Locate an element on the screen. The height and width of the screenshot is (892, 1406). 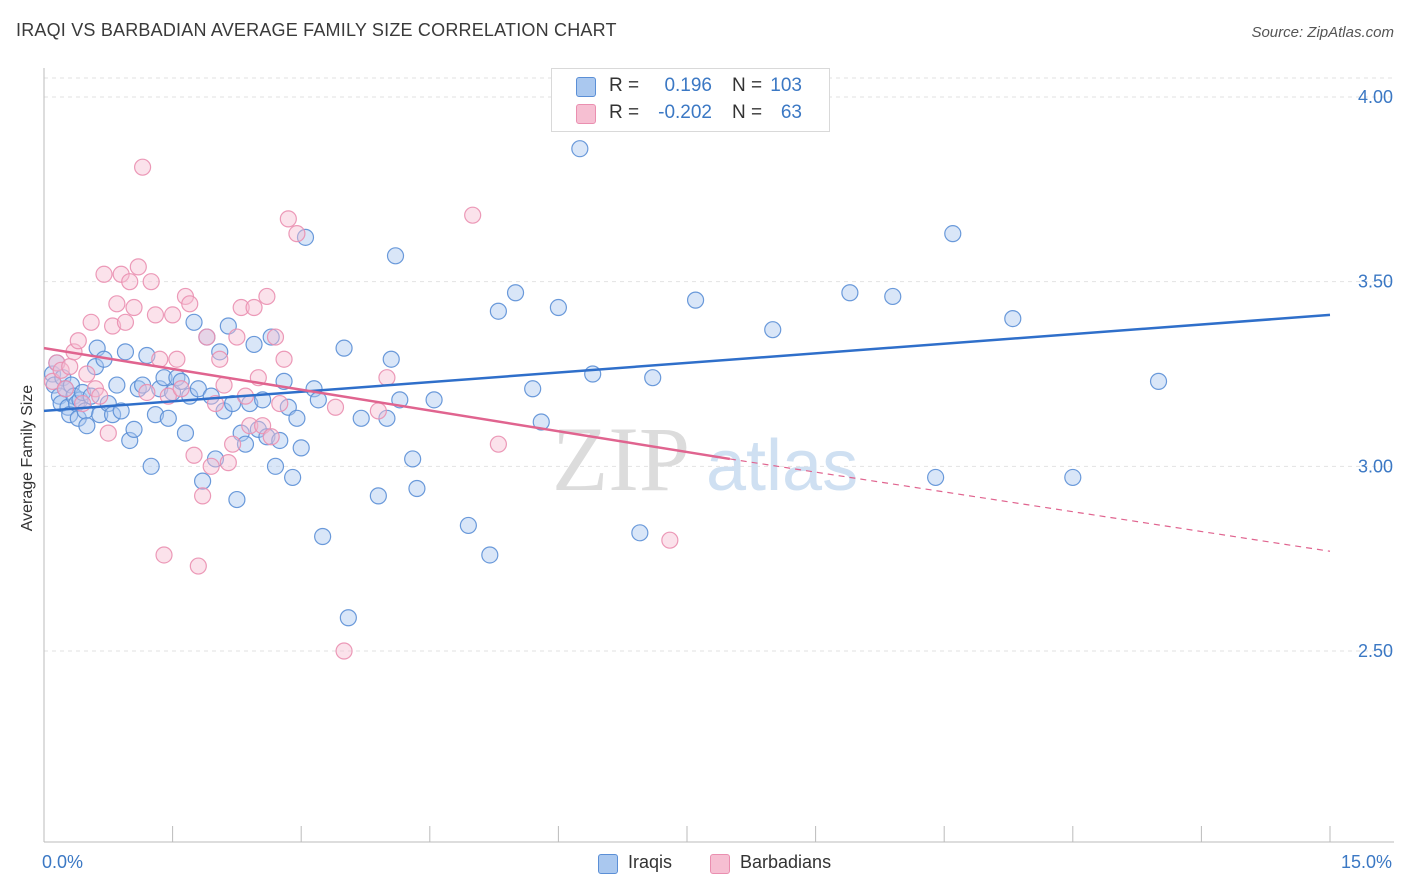
stats-legend: R = 0.196 N = 103 R = -0.202 N = 63 is located at coordinates (690, 100).